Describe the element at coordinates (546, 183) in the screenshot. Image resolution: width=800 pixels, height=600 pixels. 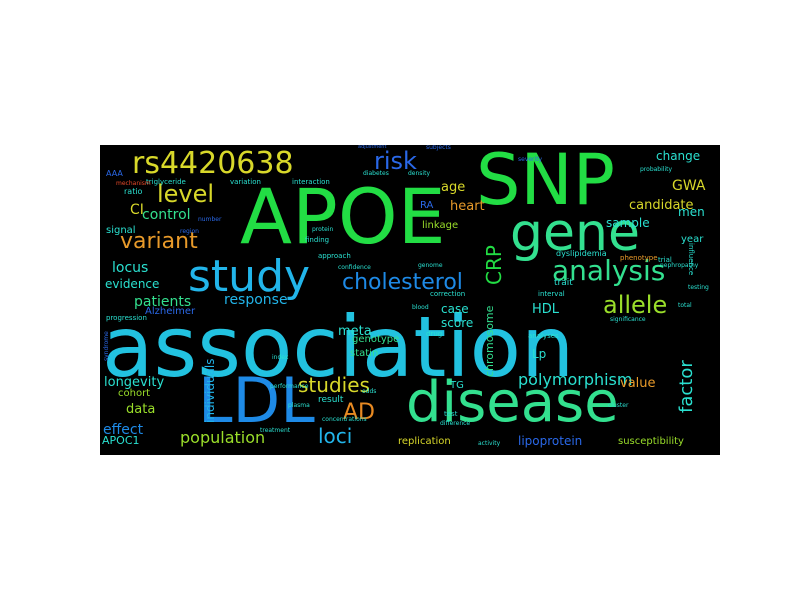
I see `word: SNP` at that location.